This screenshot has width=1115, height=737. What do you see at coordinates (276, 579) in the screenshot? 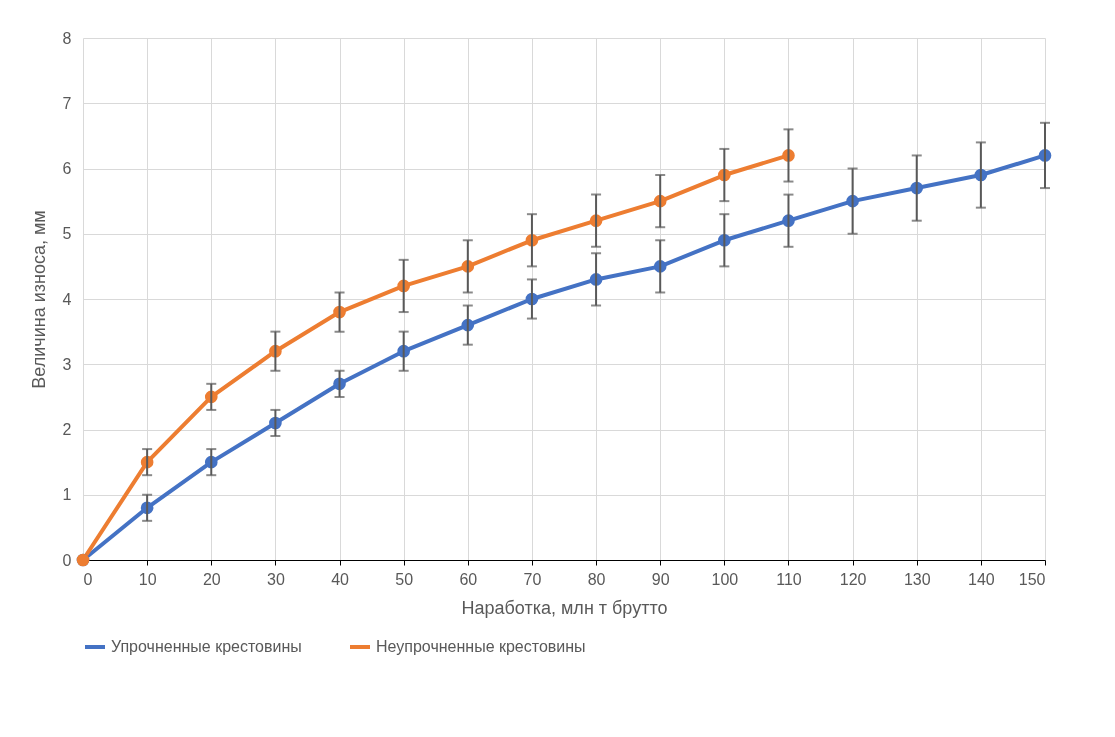
I see `x-tick-label: 30` at bounding box center [276, 579].